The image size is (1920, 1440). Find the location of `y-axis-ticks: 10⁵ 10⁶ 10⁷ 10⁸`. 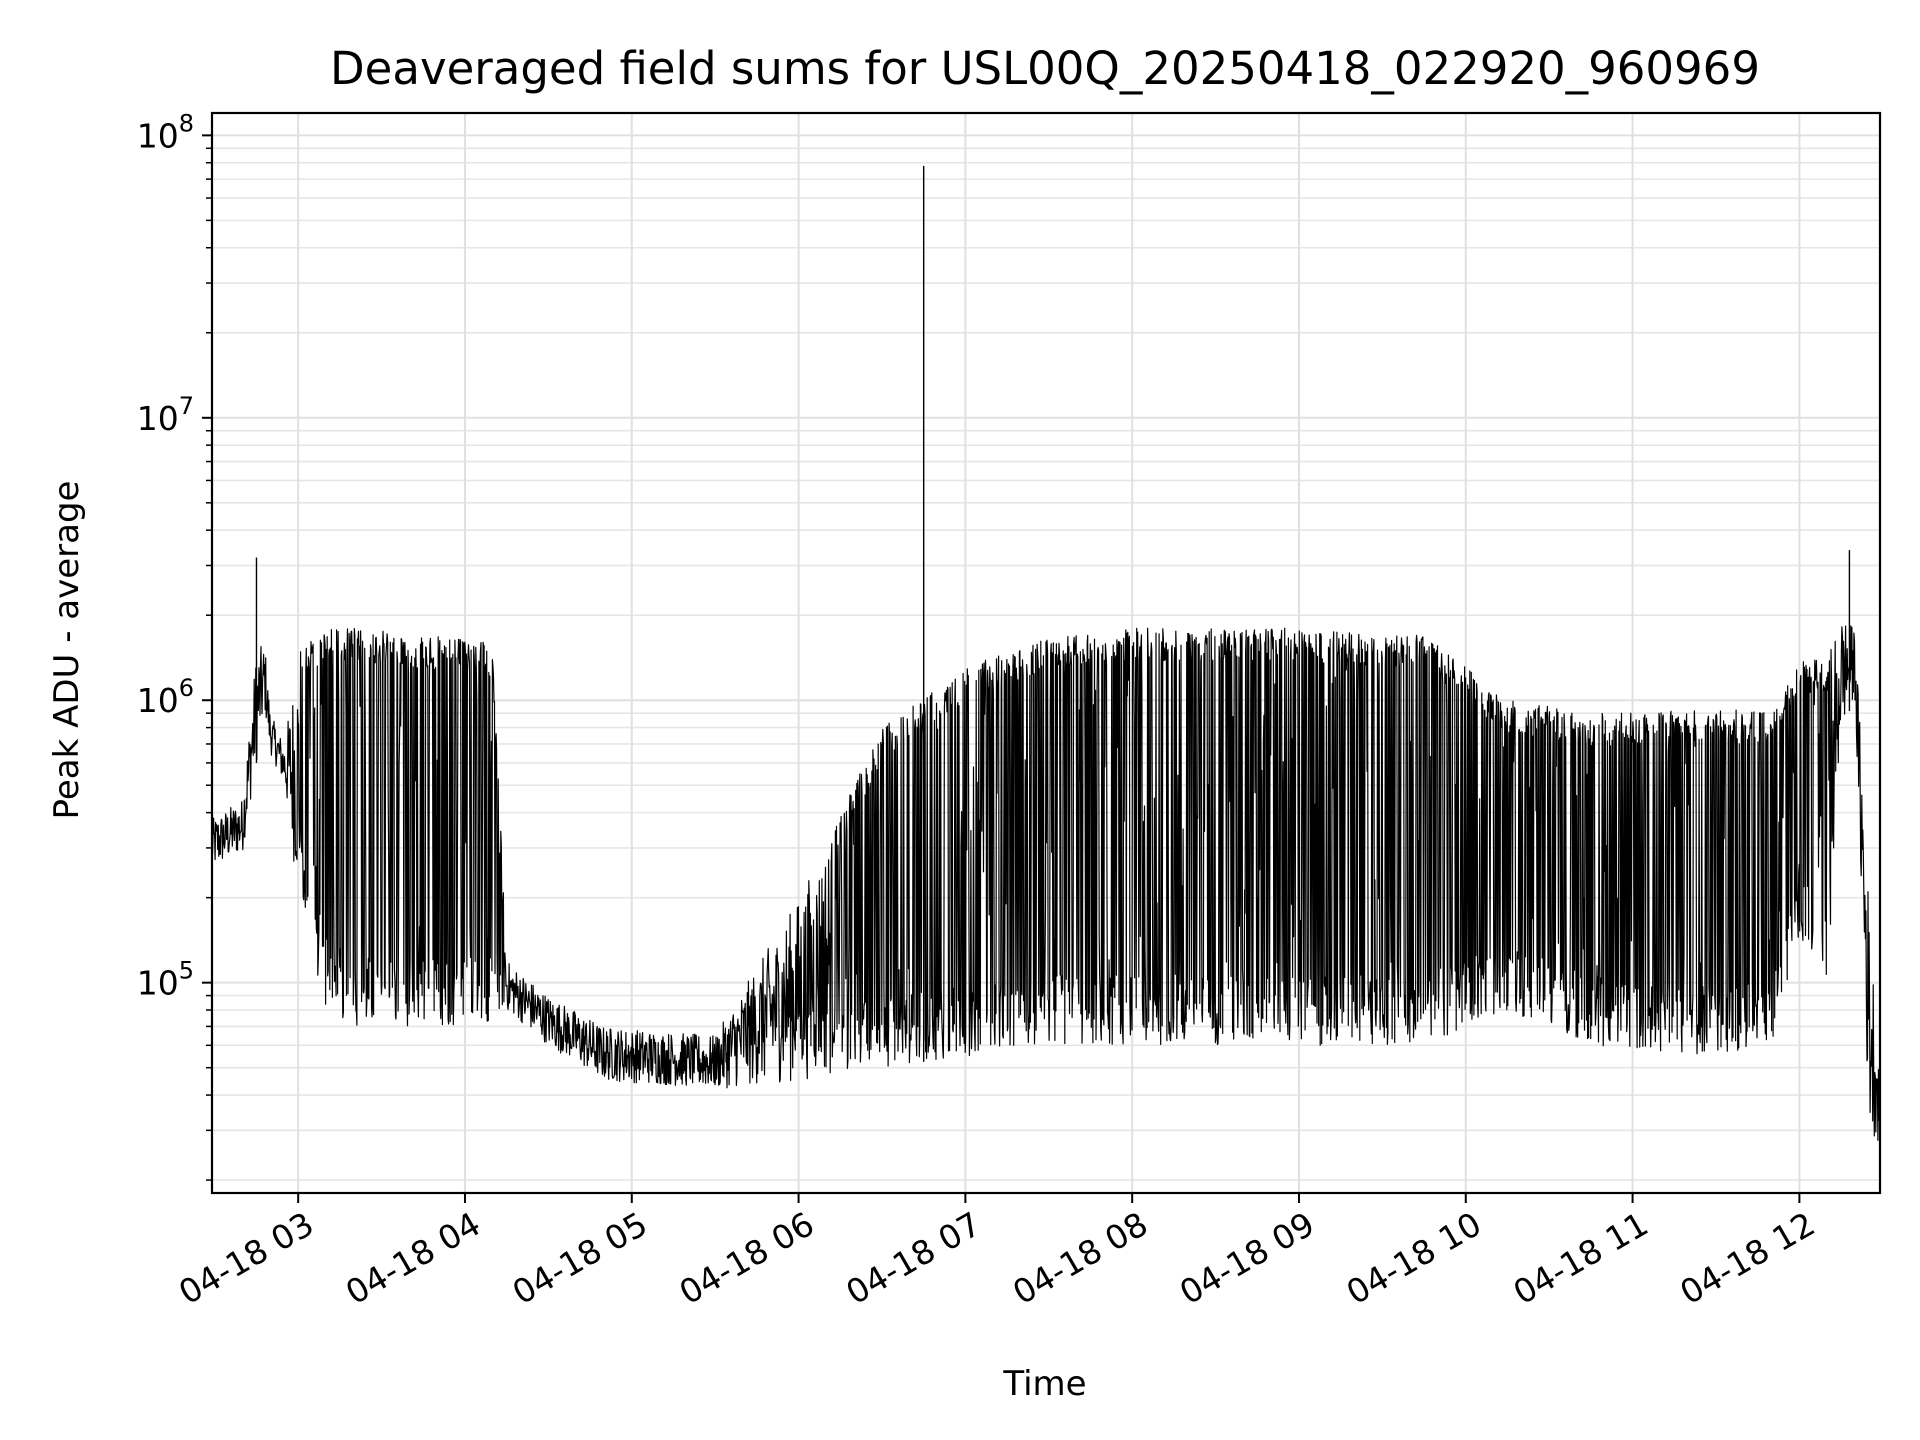

y-axis-ticks: 10⁵ 10⁶ 10⁷ 10⁸ is located at coordinates (174, 645).